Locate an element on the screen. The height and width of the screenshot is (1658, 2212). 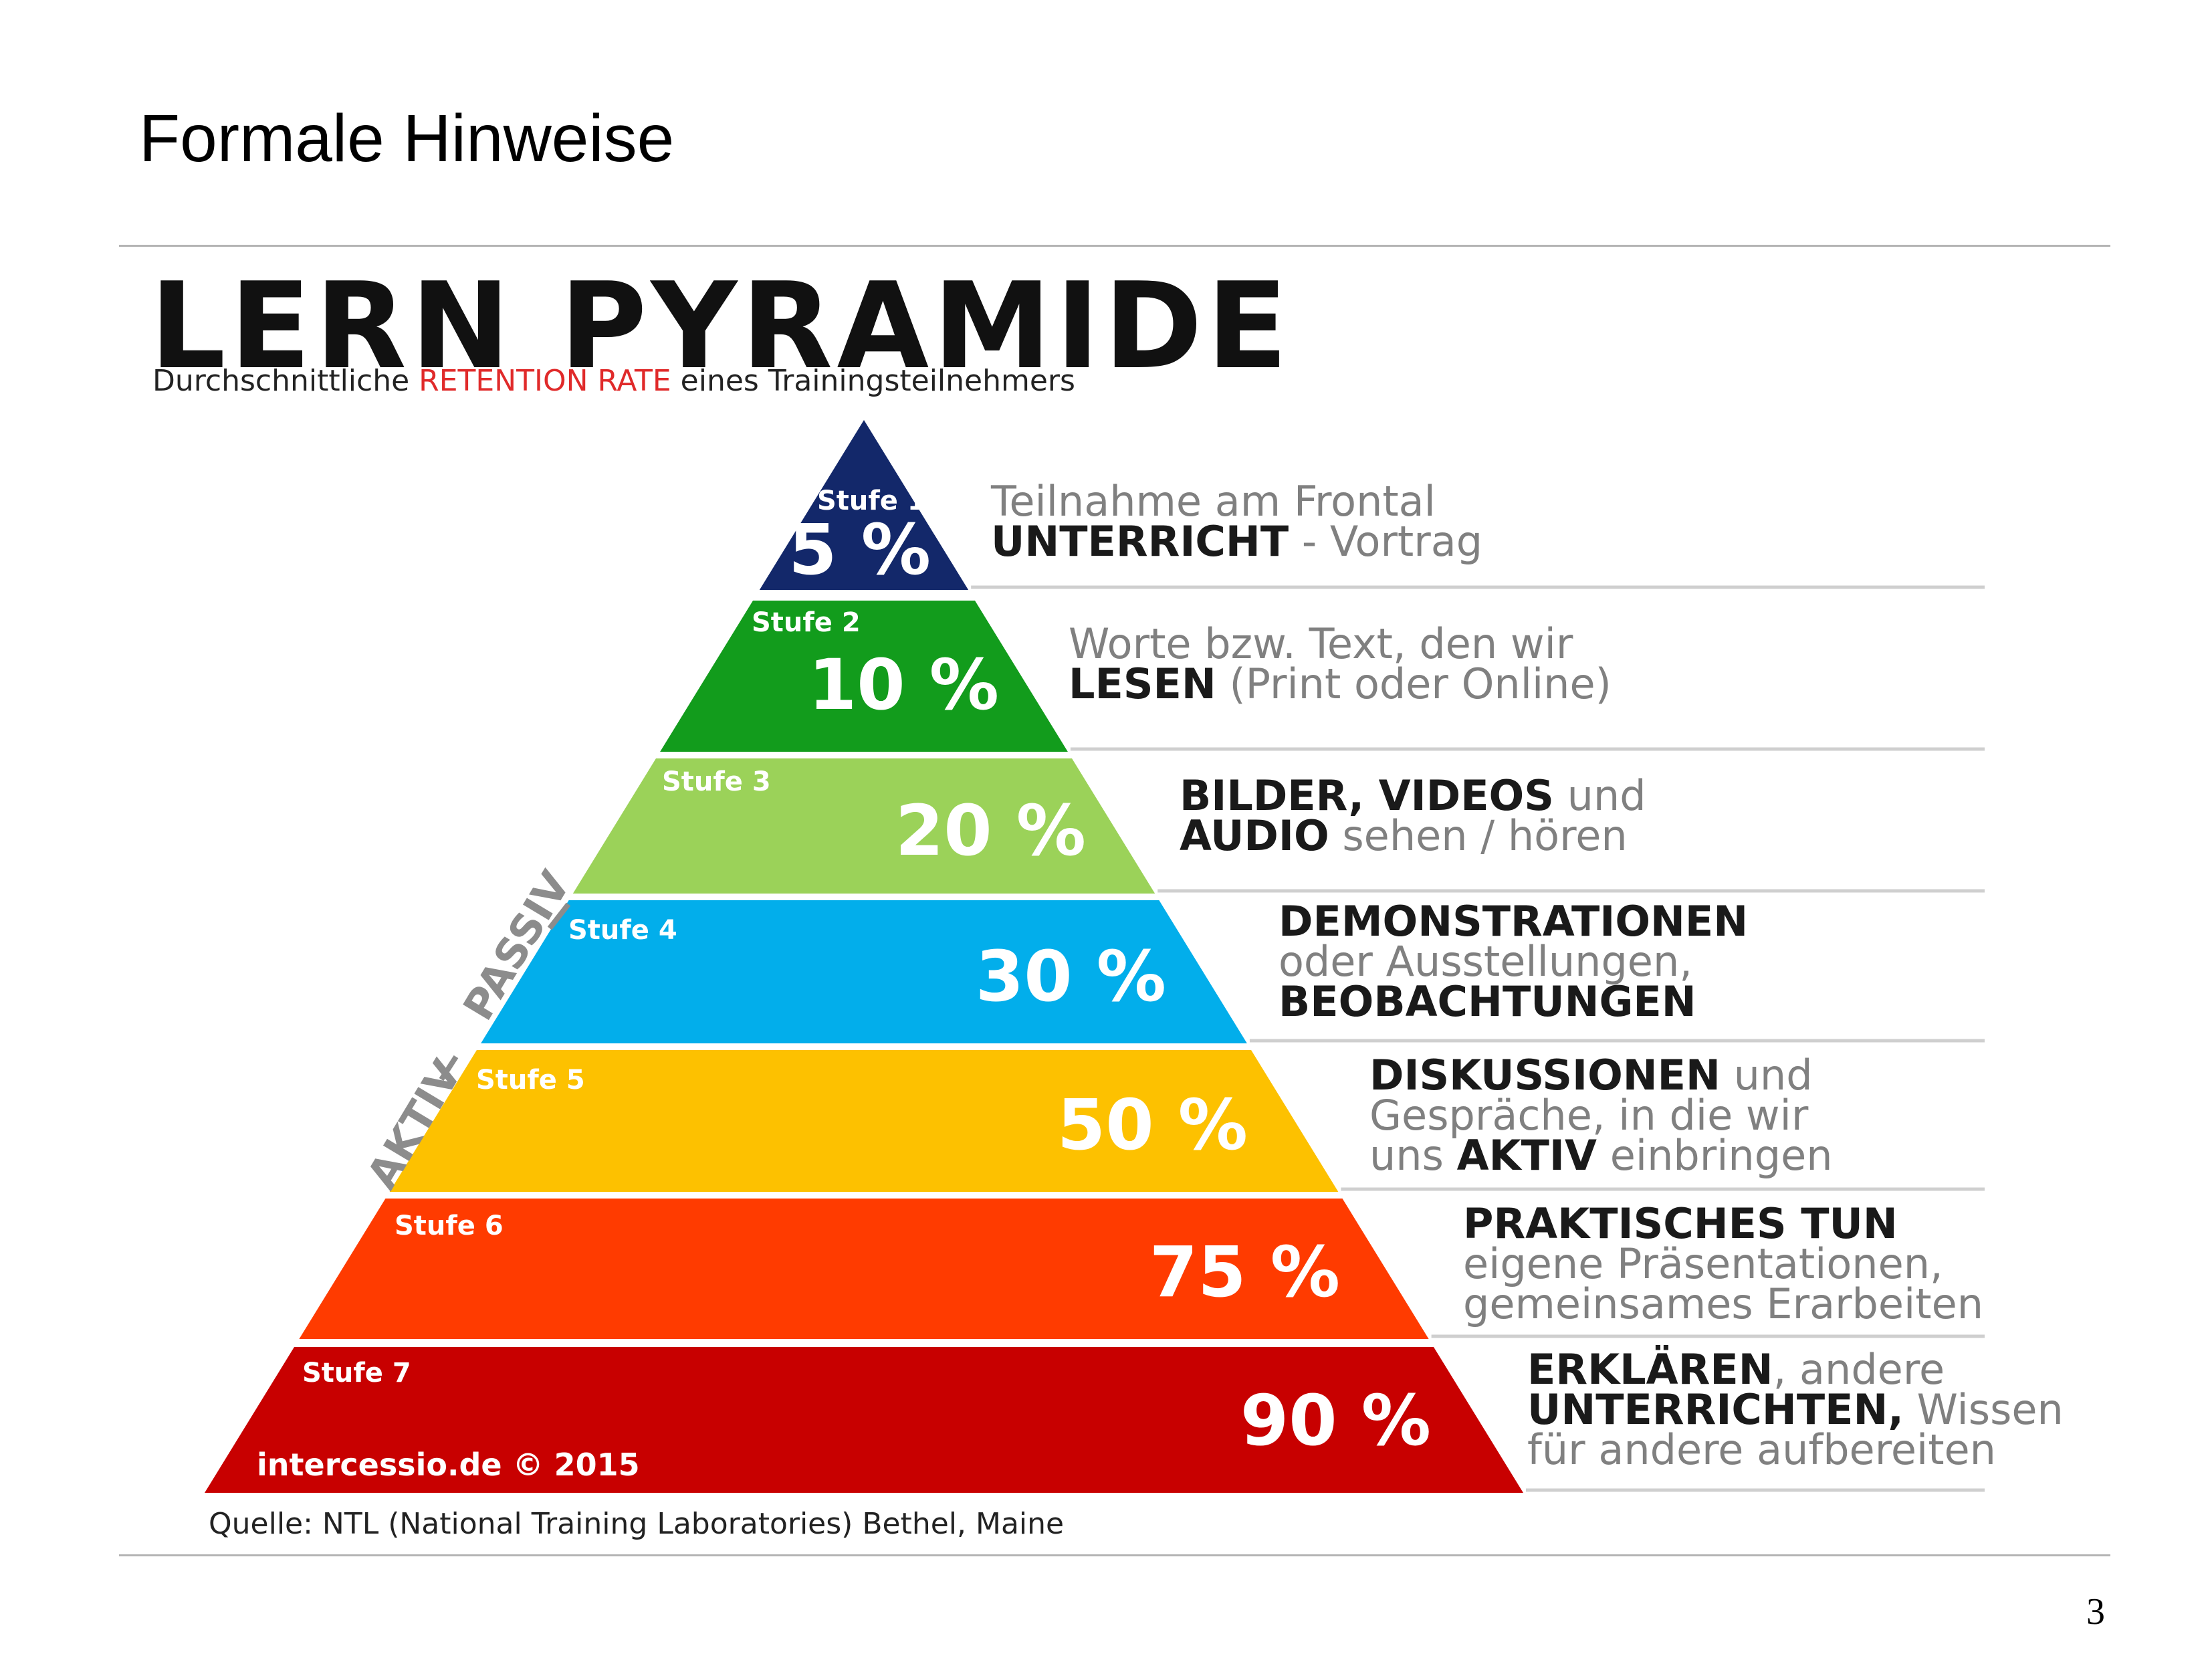
tier-description-line: eigene Präsentationen, is located at coordinates (1723, 1264).